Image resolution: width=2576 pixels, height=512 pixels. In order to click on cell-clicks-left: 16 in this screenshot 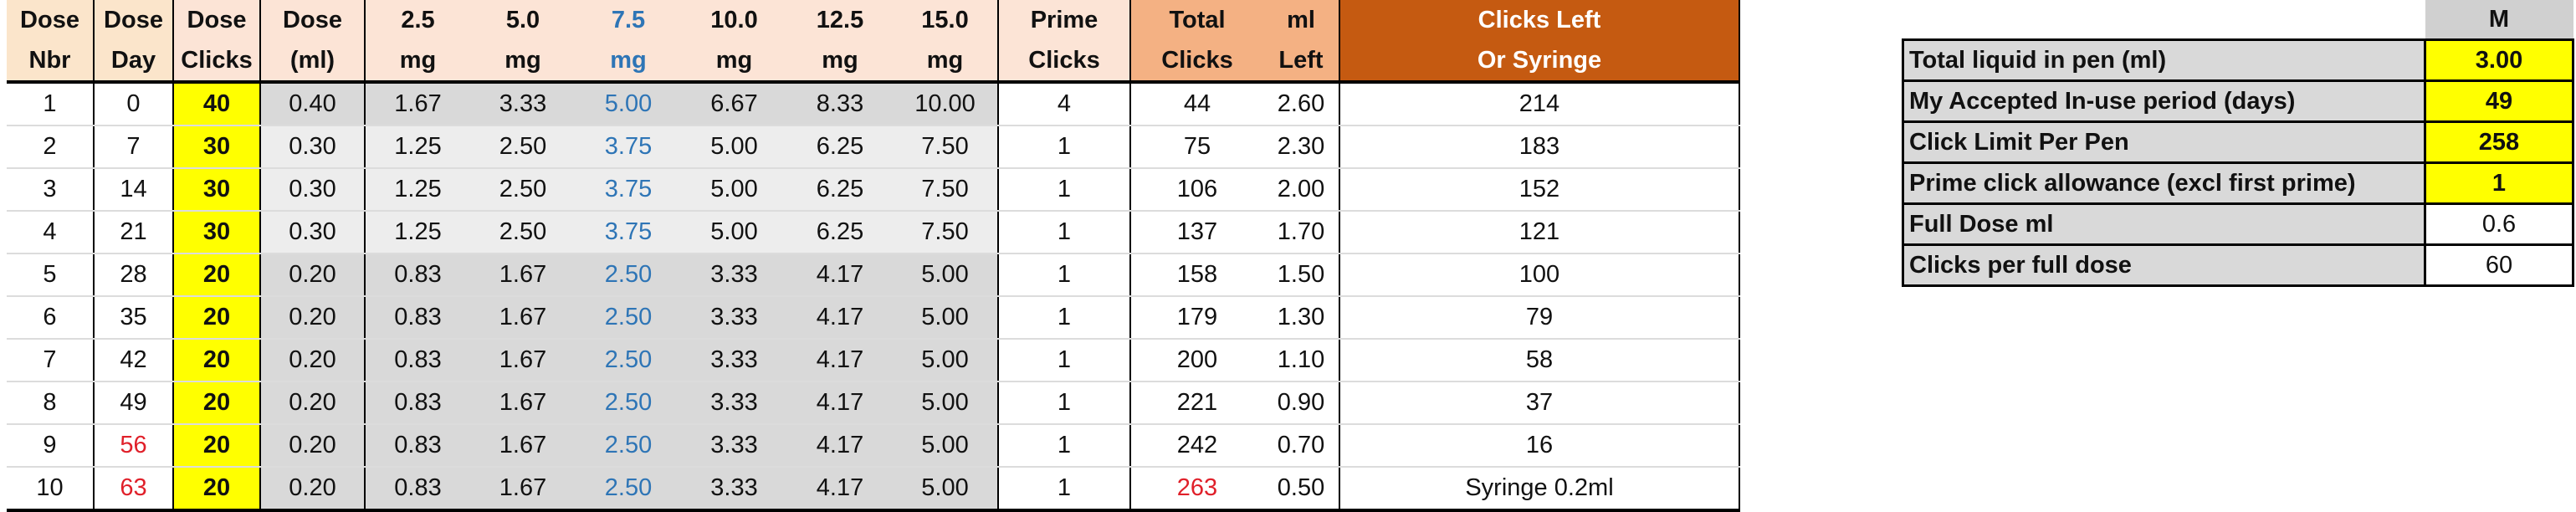, I will do `click(1540, 446)`.